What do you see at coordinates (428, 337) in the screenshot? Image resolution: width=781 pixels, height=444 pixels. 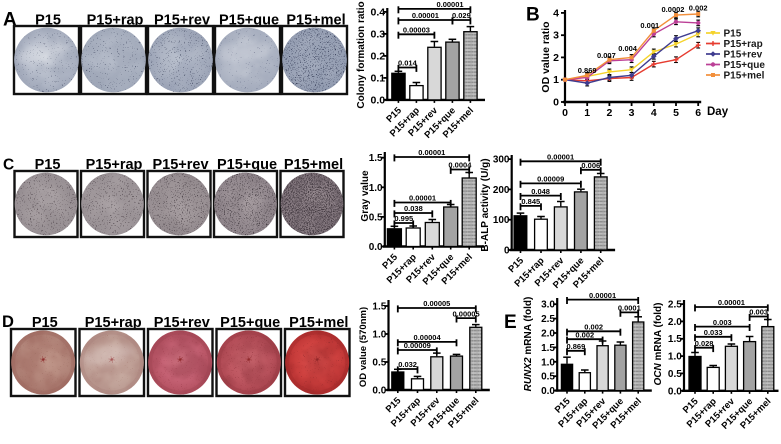 I see `svg-text: 0.00004` at bounding box center [428, 337].